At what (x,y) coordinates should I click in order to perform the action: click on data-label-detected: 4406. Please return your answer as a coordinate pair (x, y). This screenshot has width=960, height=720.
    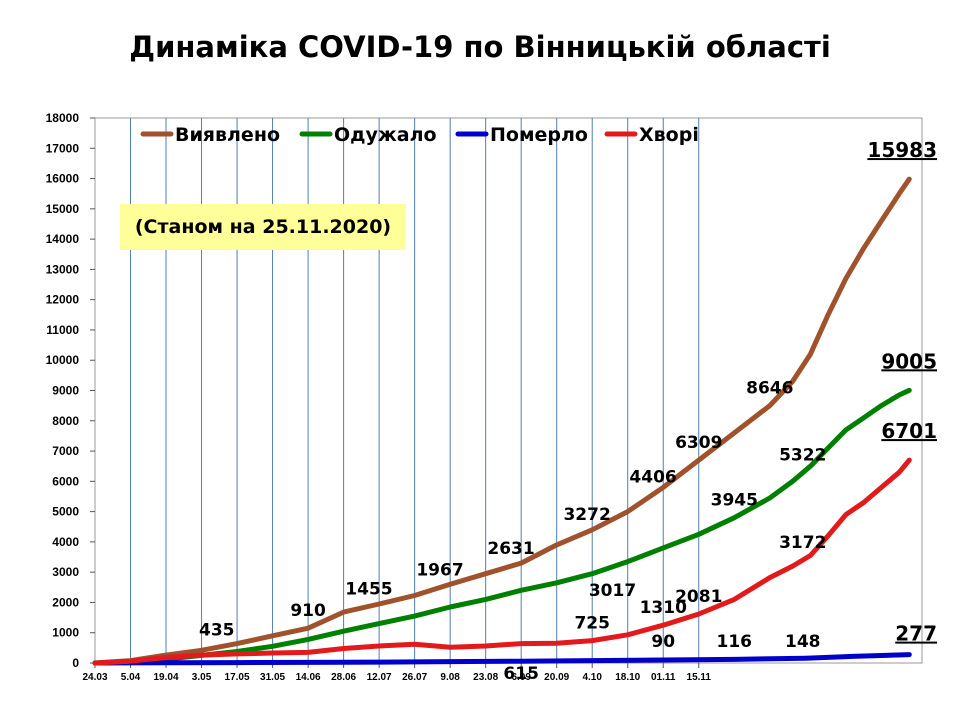
    Looking at the image, I should click on (652, 477).